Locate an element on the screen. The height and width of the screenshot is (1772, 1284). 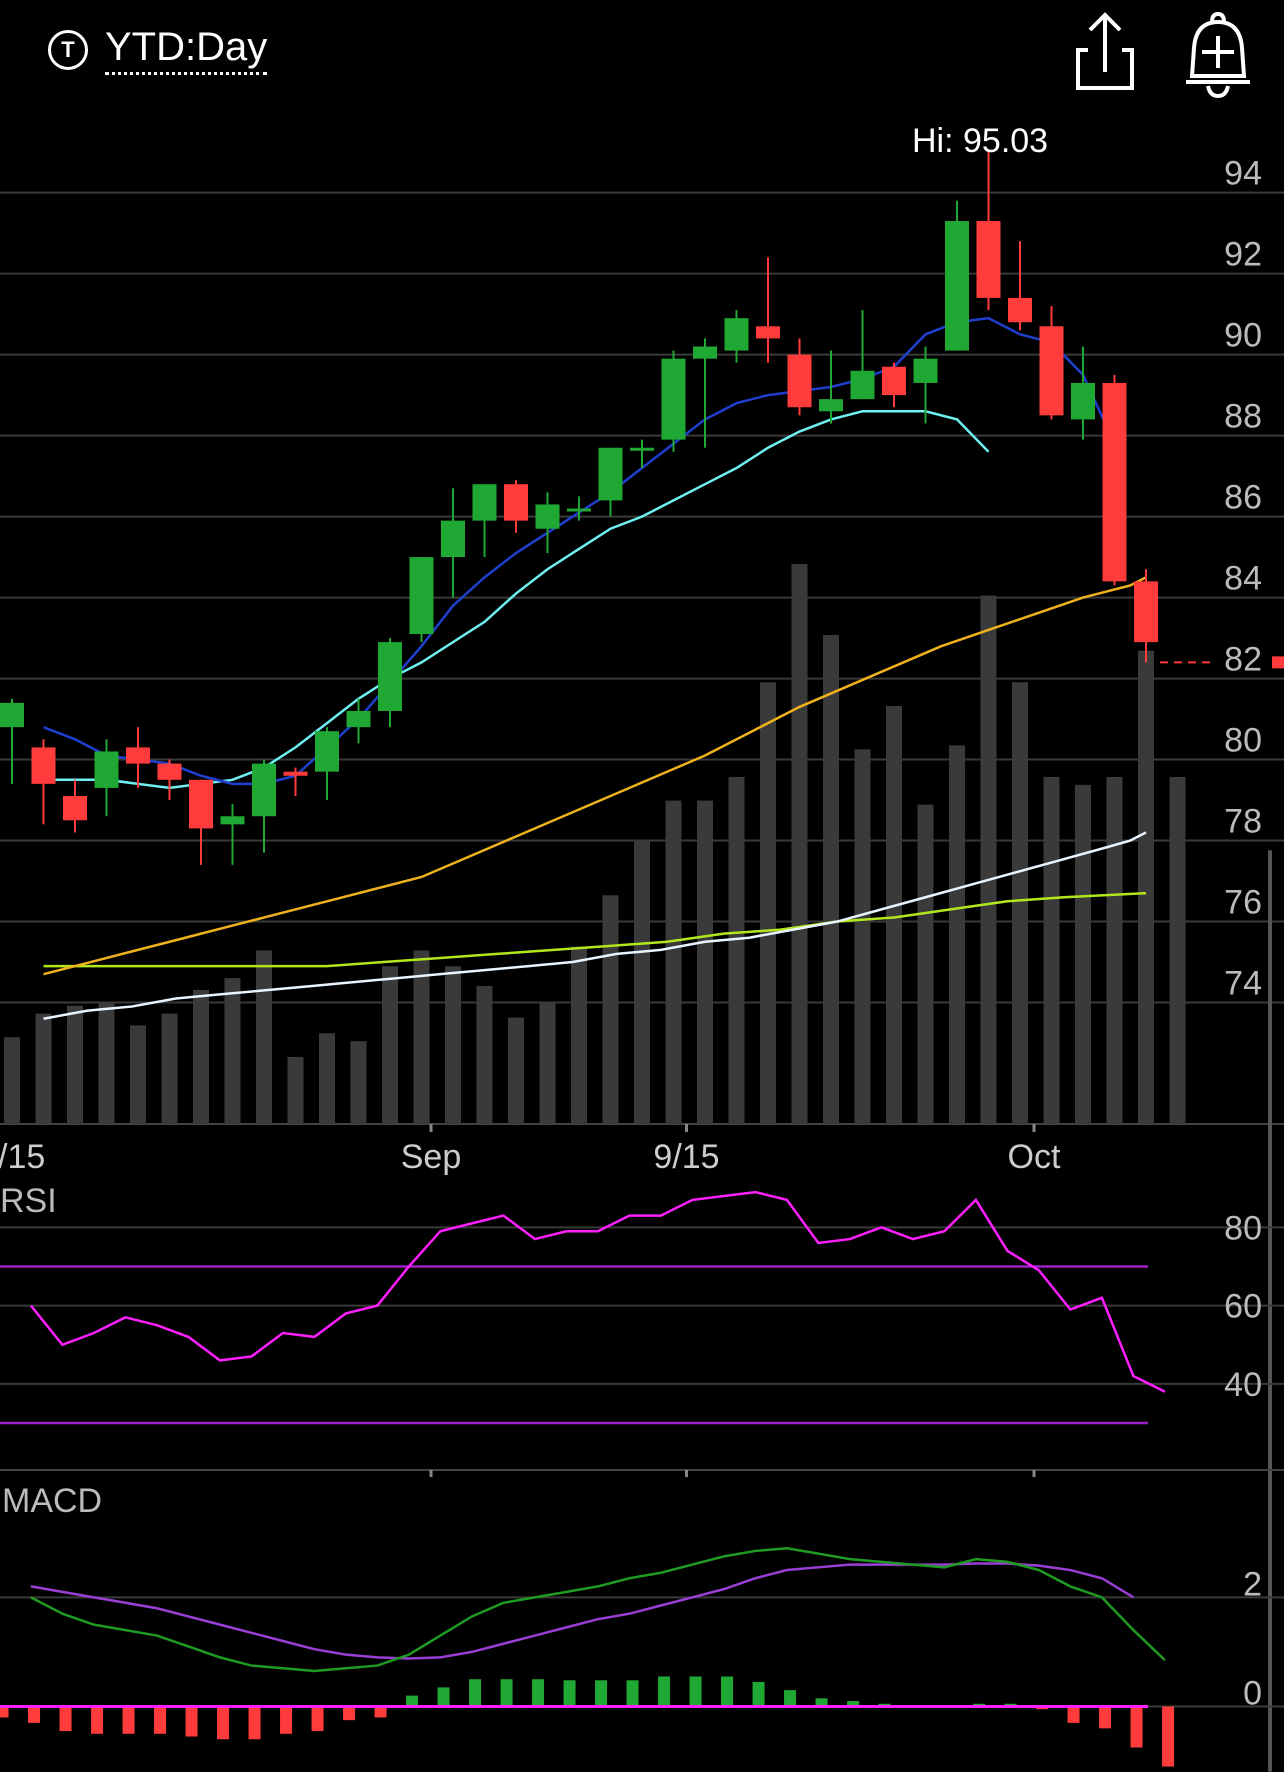
x-date-label: Oct is located at coordinates (1034, 1157).